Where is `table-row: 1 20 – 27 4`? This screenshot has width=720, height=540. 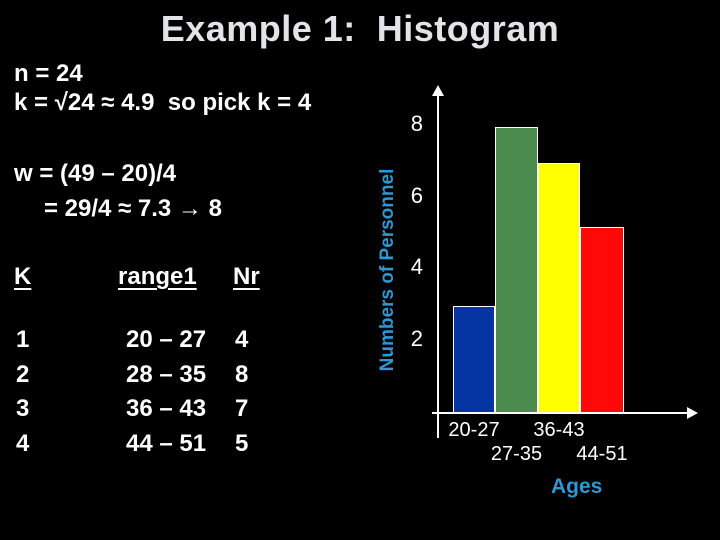 table-row: 1 20 – 27 4 is located at coordinates (150, 342).